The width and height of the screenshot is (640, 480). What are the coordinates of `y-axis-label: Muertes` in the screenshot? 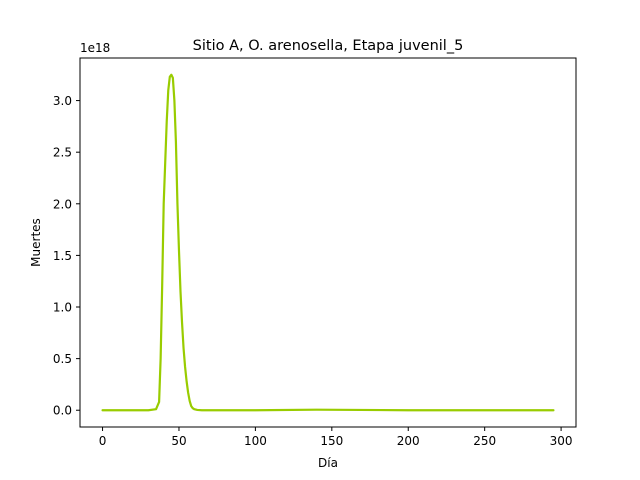 It's located at (36, 242).